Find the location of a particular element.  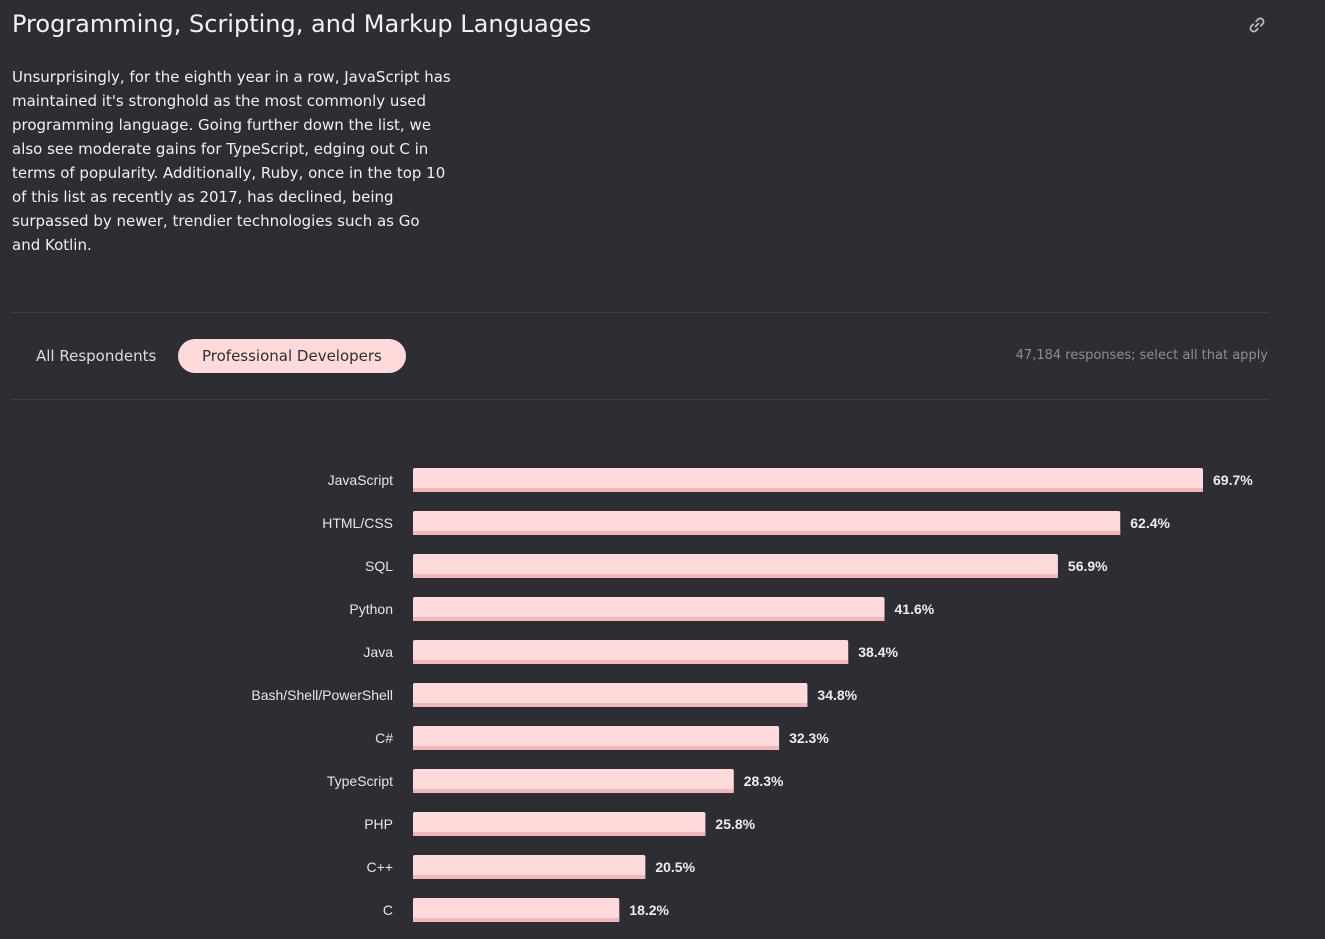

value-label: 34.8% is located at coordinates (837, 695).